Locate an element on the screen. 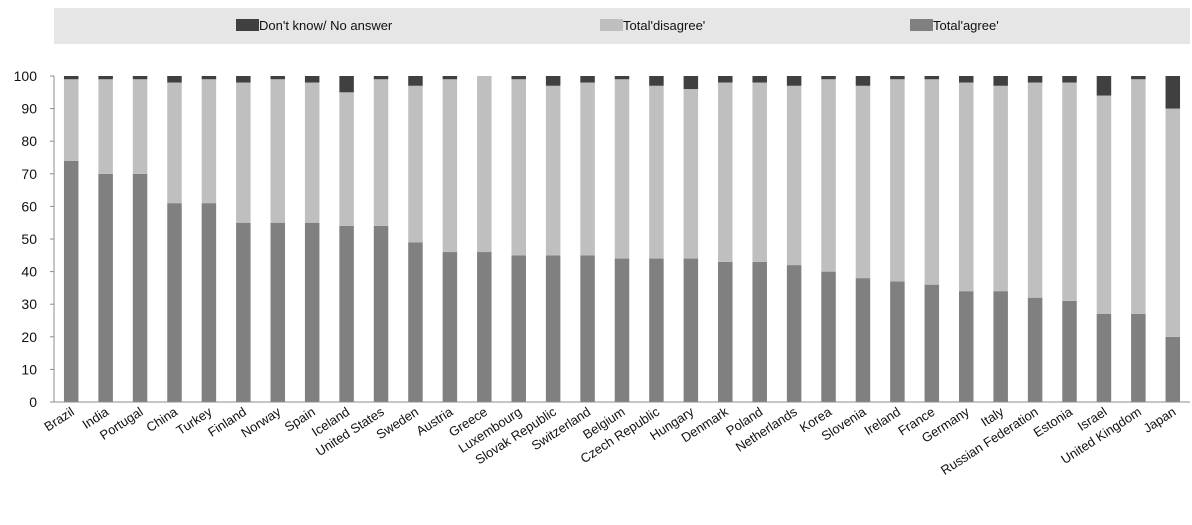  bar-segment-don-t-know-no-answer-slovak-republic is located at coordinates (553, 81).